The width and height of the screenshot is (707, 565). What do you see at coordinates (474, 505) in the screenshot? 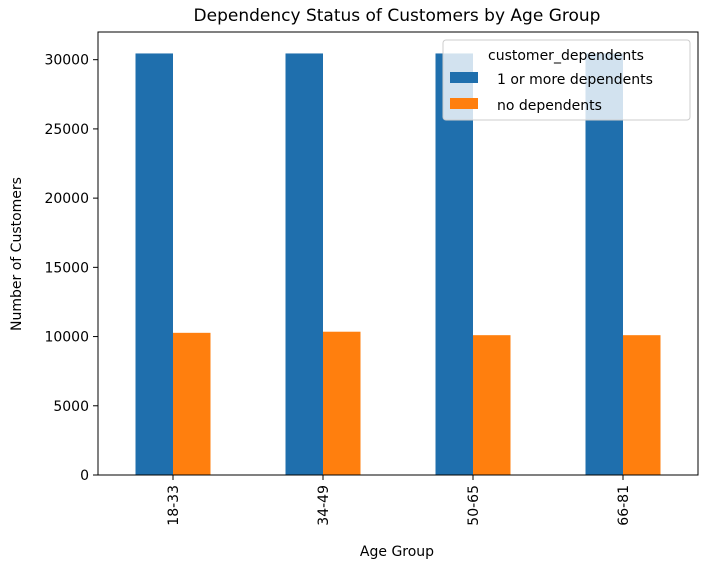
I see `x-tick-label-50-65: 50-65` at bounding box center [474, 505].